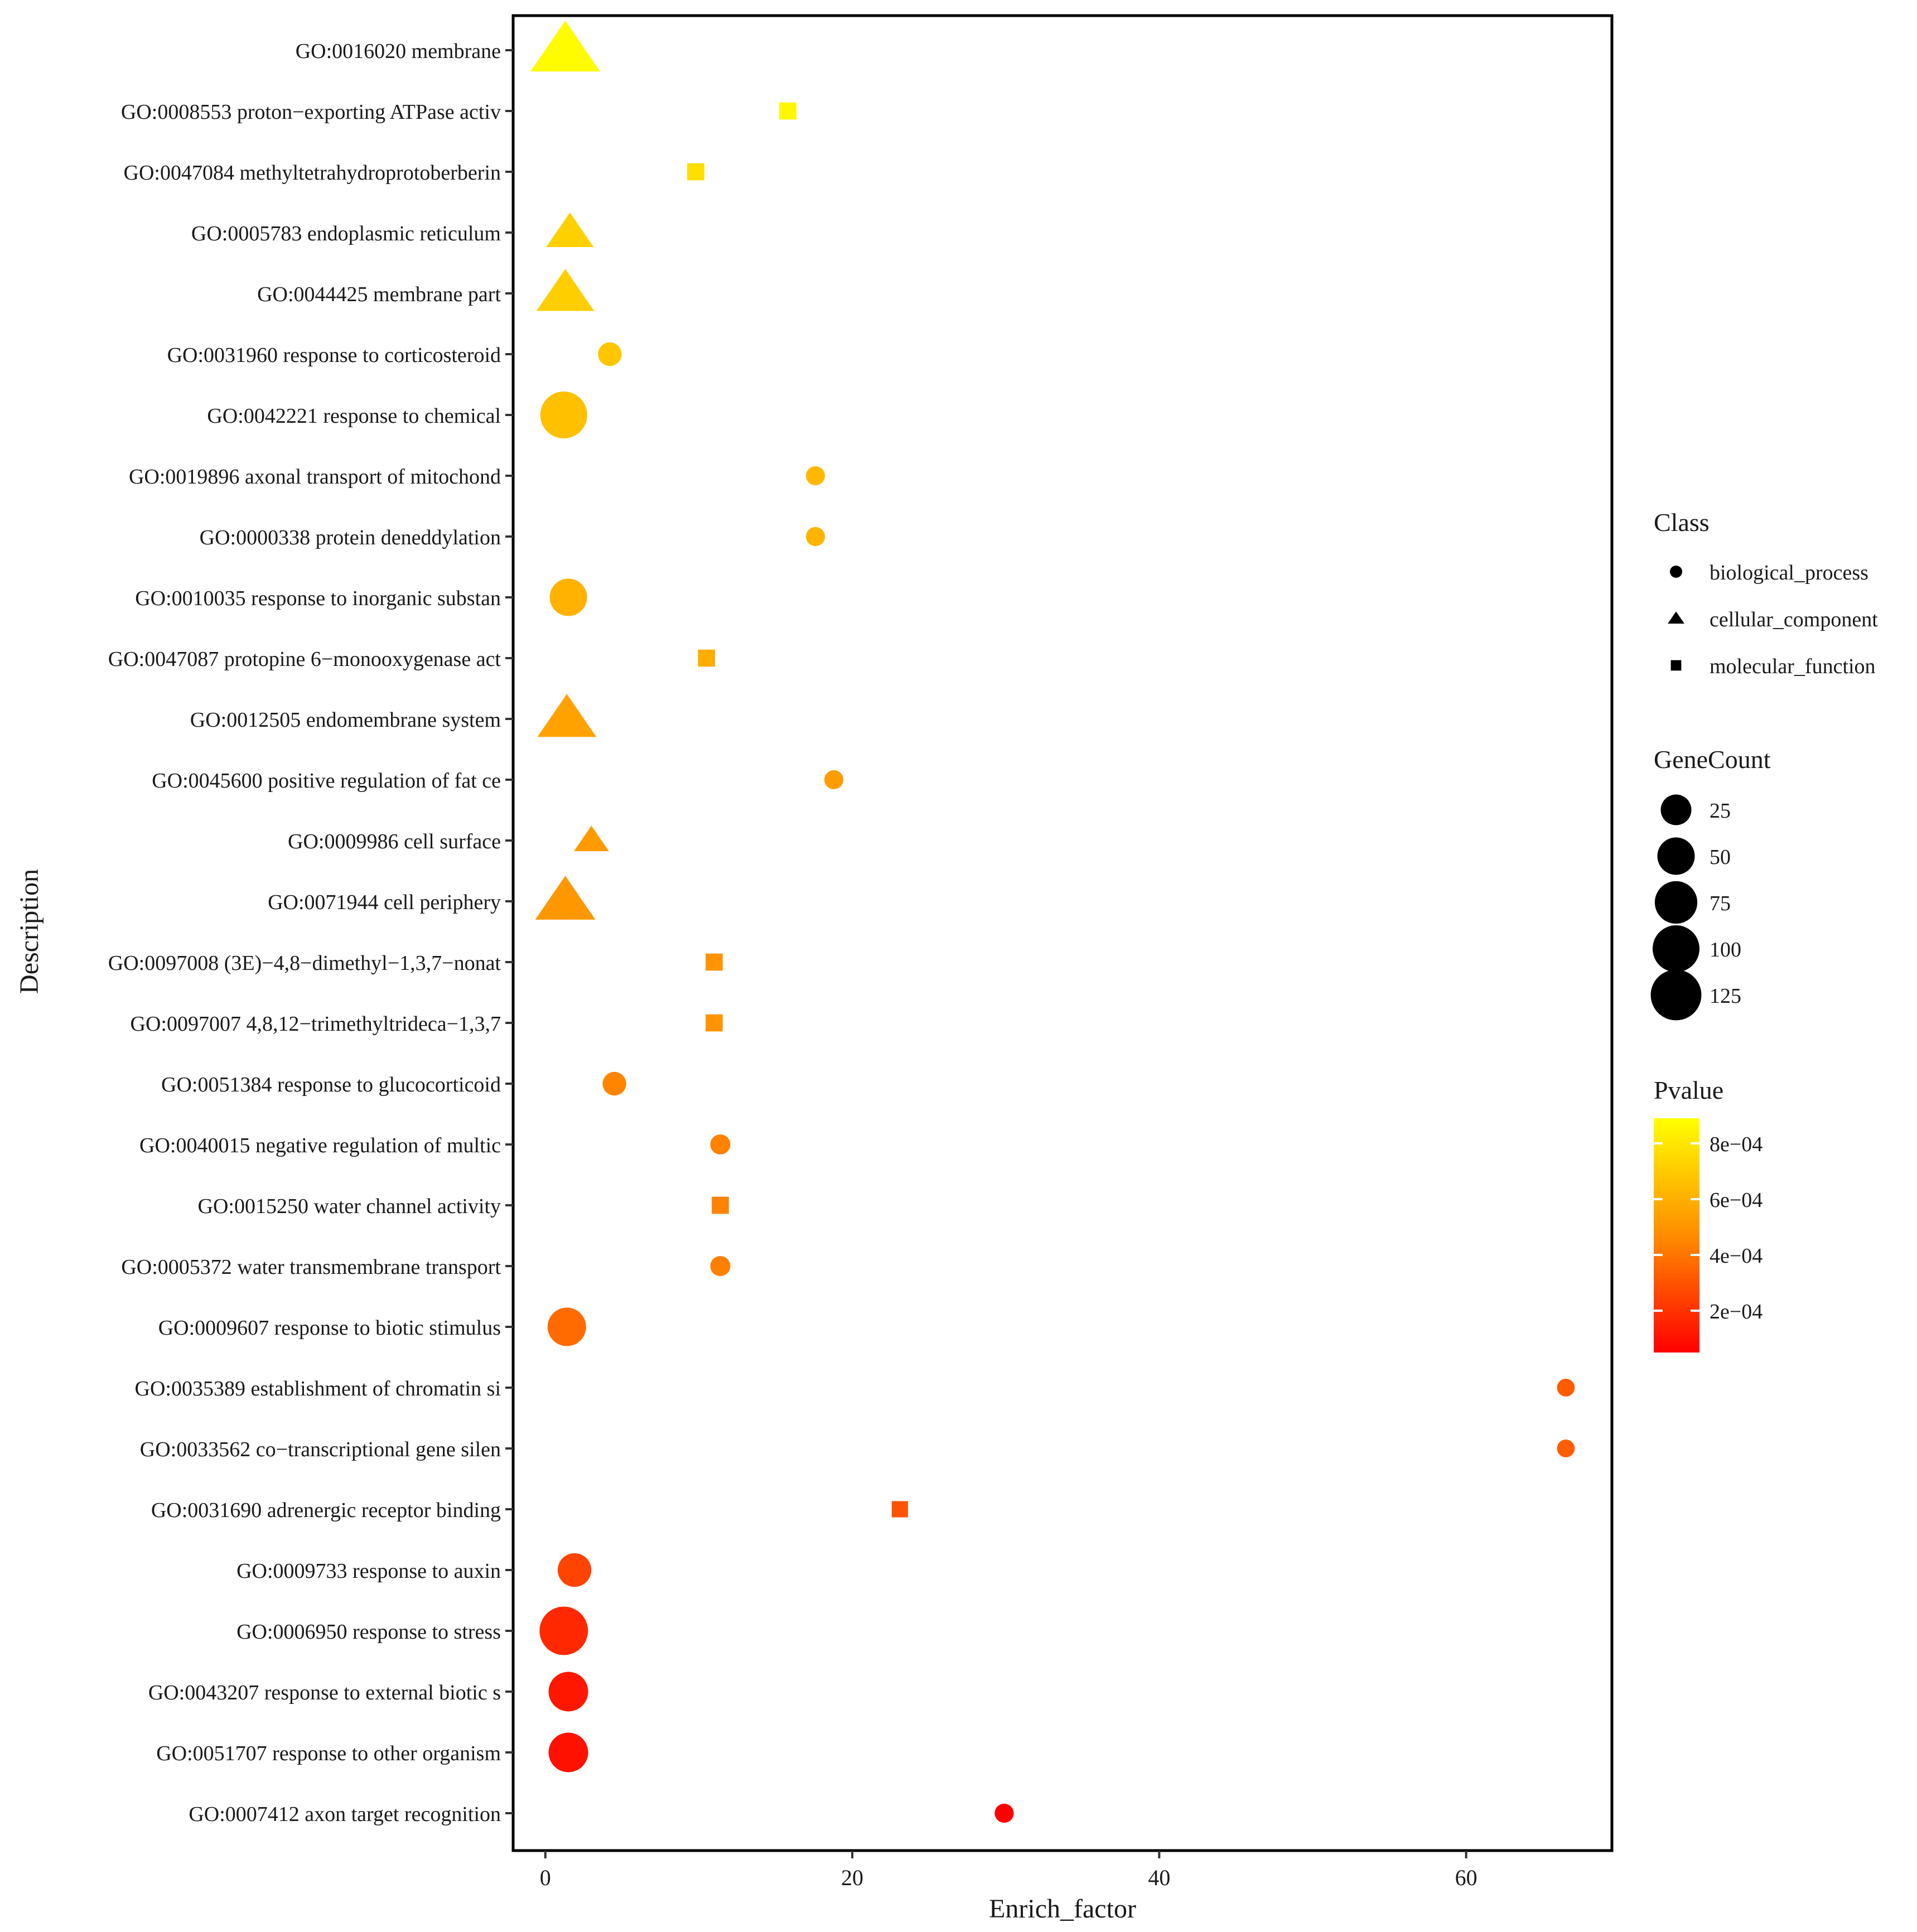 This screenshot has width=1917, height=1932. I want to click on y-tick-label: GO:0051384 response to glucocorticoid, so click(331, 1085).